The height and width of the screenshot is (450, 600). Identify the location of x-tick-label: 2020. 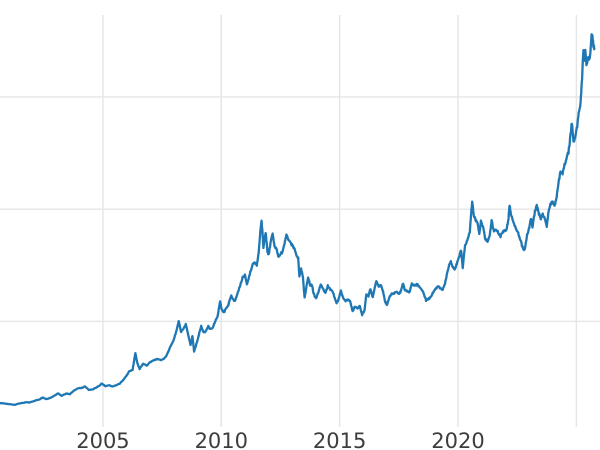
(457, 439).